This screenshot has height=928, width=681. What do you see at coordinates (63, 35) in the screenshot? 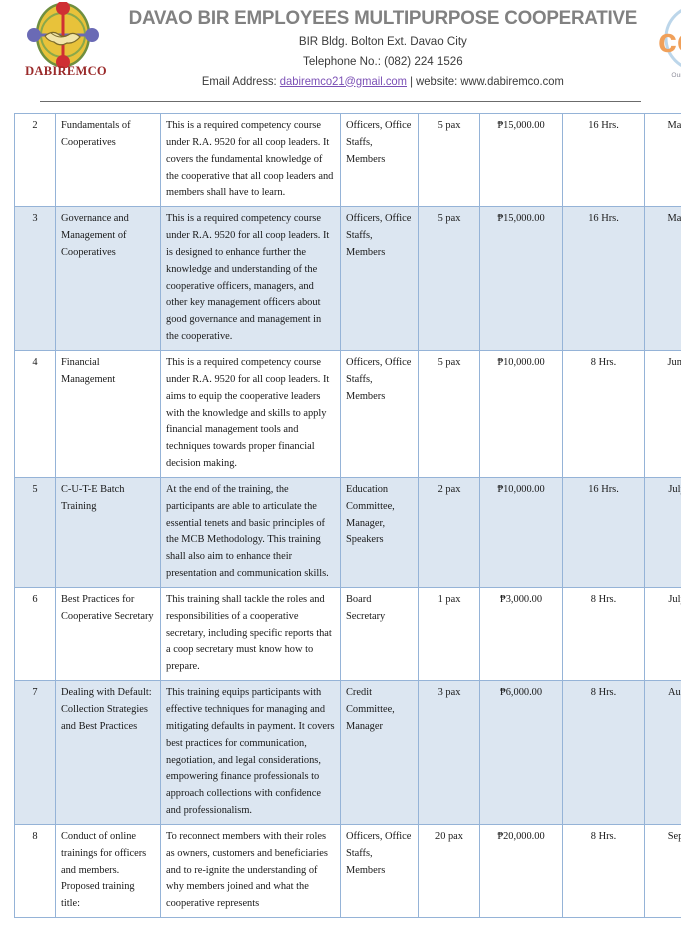
I see `cooperative-emblem-icon` at bounding box center [63, 35].